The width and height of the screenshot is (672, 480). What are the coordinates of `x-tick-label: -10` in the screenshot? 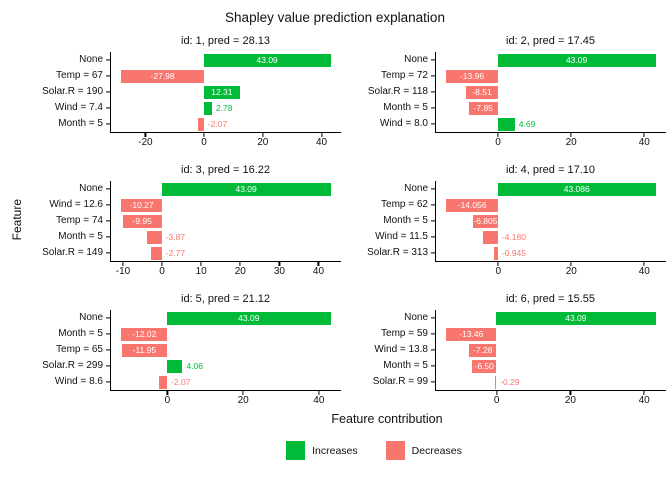 It's located at (123, 271).